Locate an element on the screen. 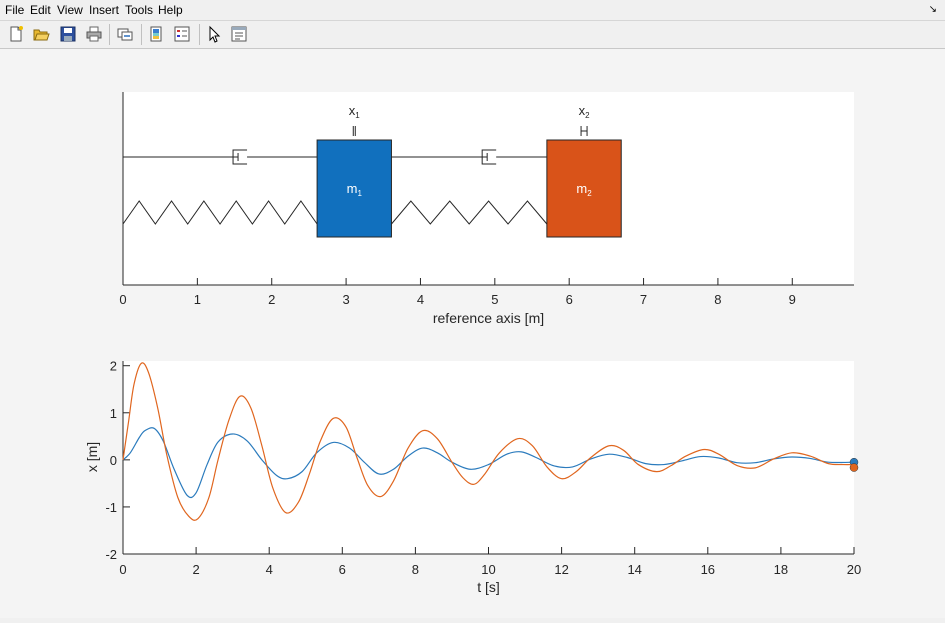 The height and width of the screenshot is (623, 945). series-1-line is located at coordinates (488, 463).